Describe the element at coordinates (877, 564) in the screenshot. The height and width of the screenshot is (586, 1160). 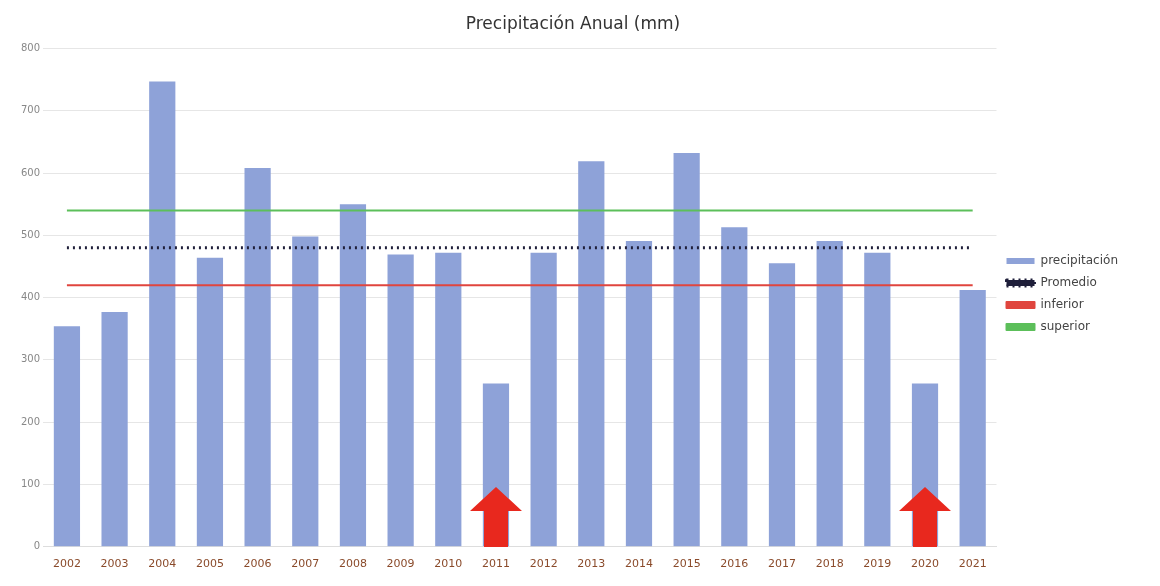
I see `x-tick-label: 2019` at that location.